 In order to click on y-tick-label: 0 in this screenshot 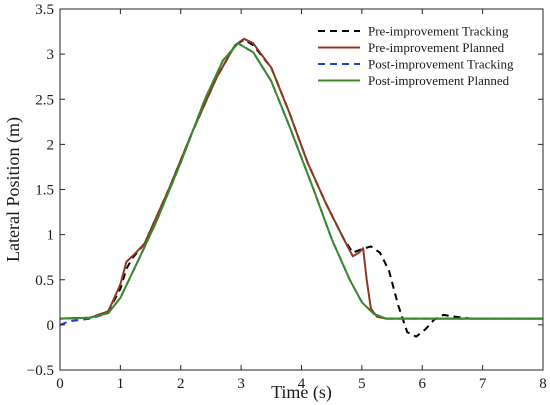, I will do `click(51, 326)`.